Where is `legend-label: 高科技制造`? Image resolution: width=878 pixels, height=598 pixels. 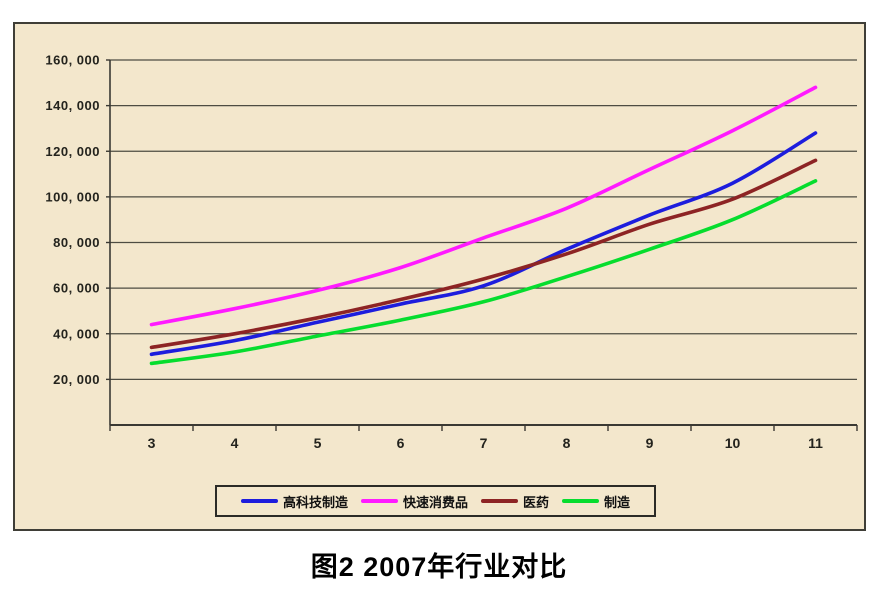
legend-label: 高科技制造 is located at coordinates (315, 502).